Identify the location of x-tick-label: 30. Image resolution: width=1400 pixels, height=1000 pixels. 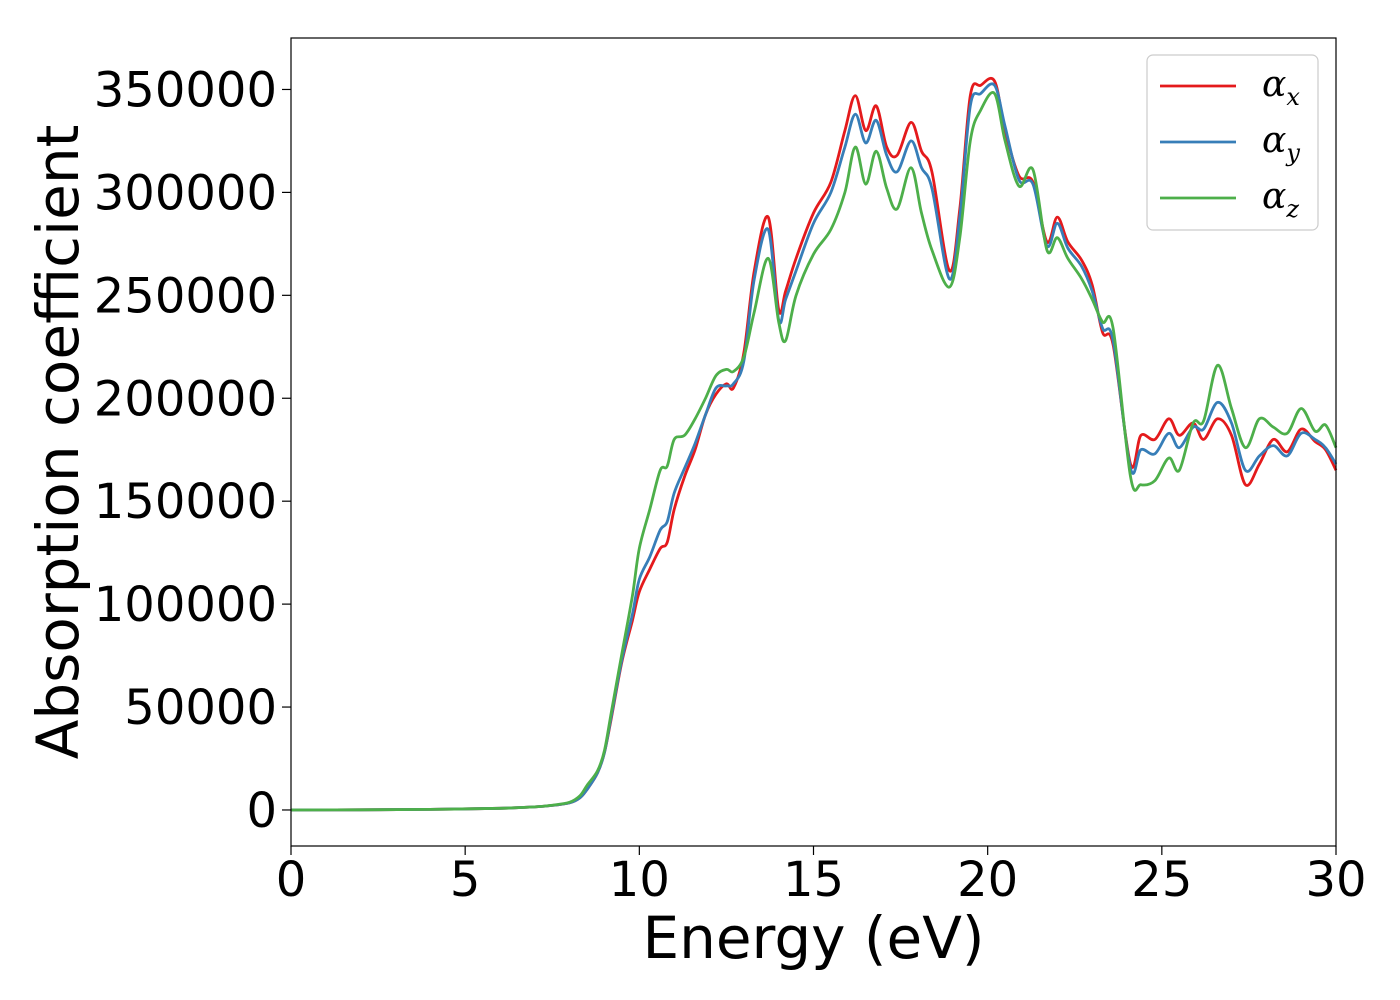
(1335, 880).